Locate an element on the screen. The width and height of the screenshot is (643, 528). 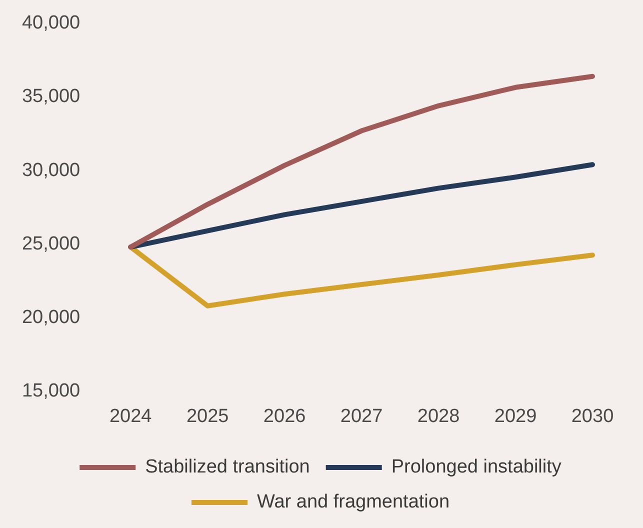
x-tick-label: 2024 is located at coordinates (130, 416).